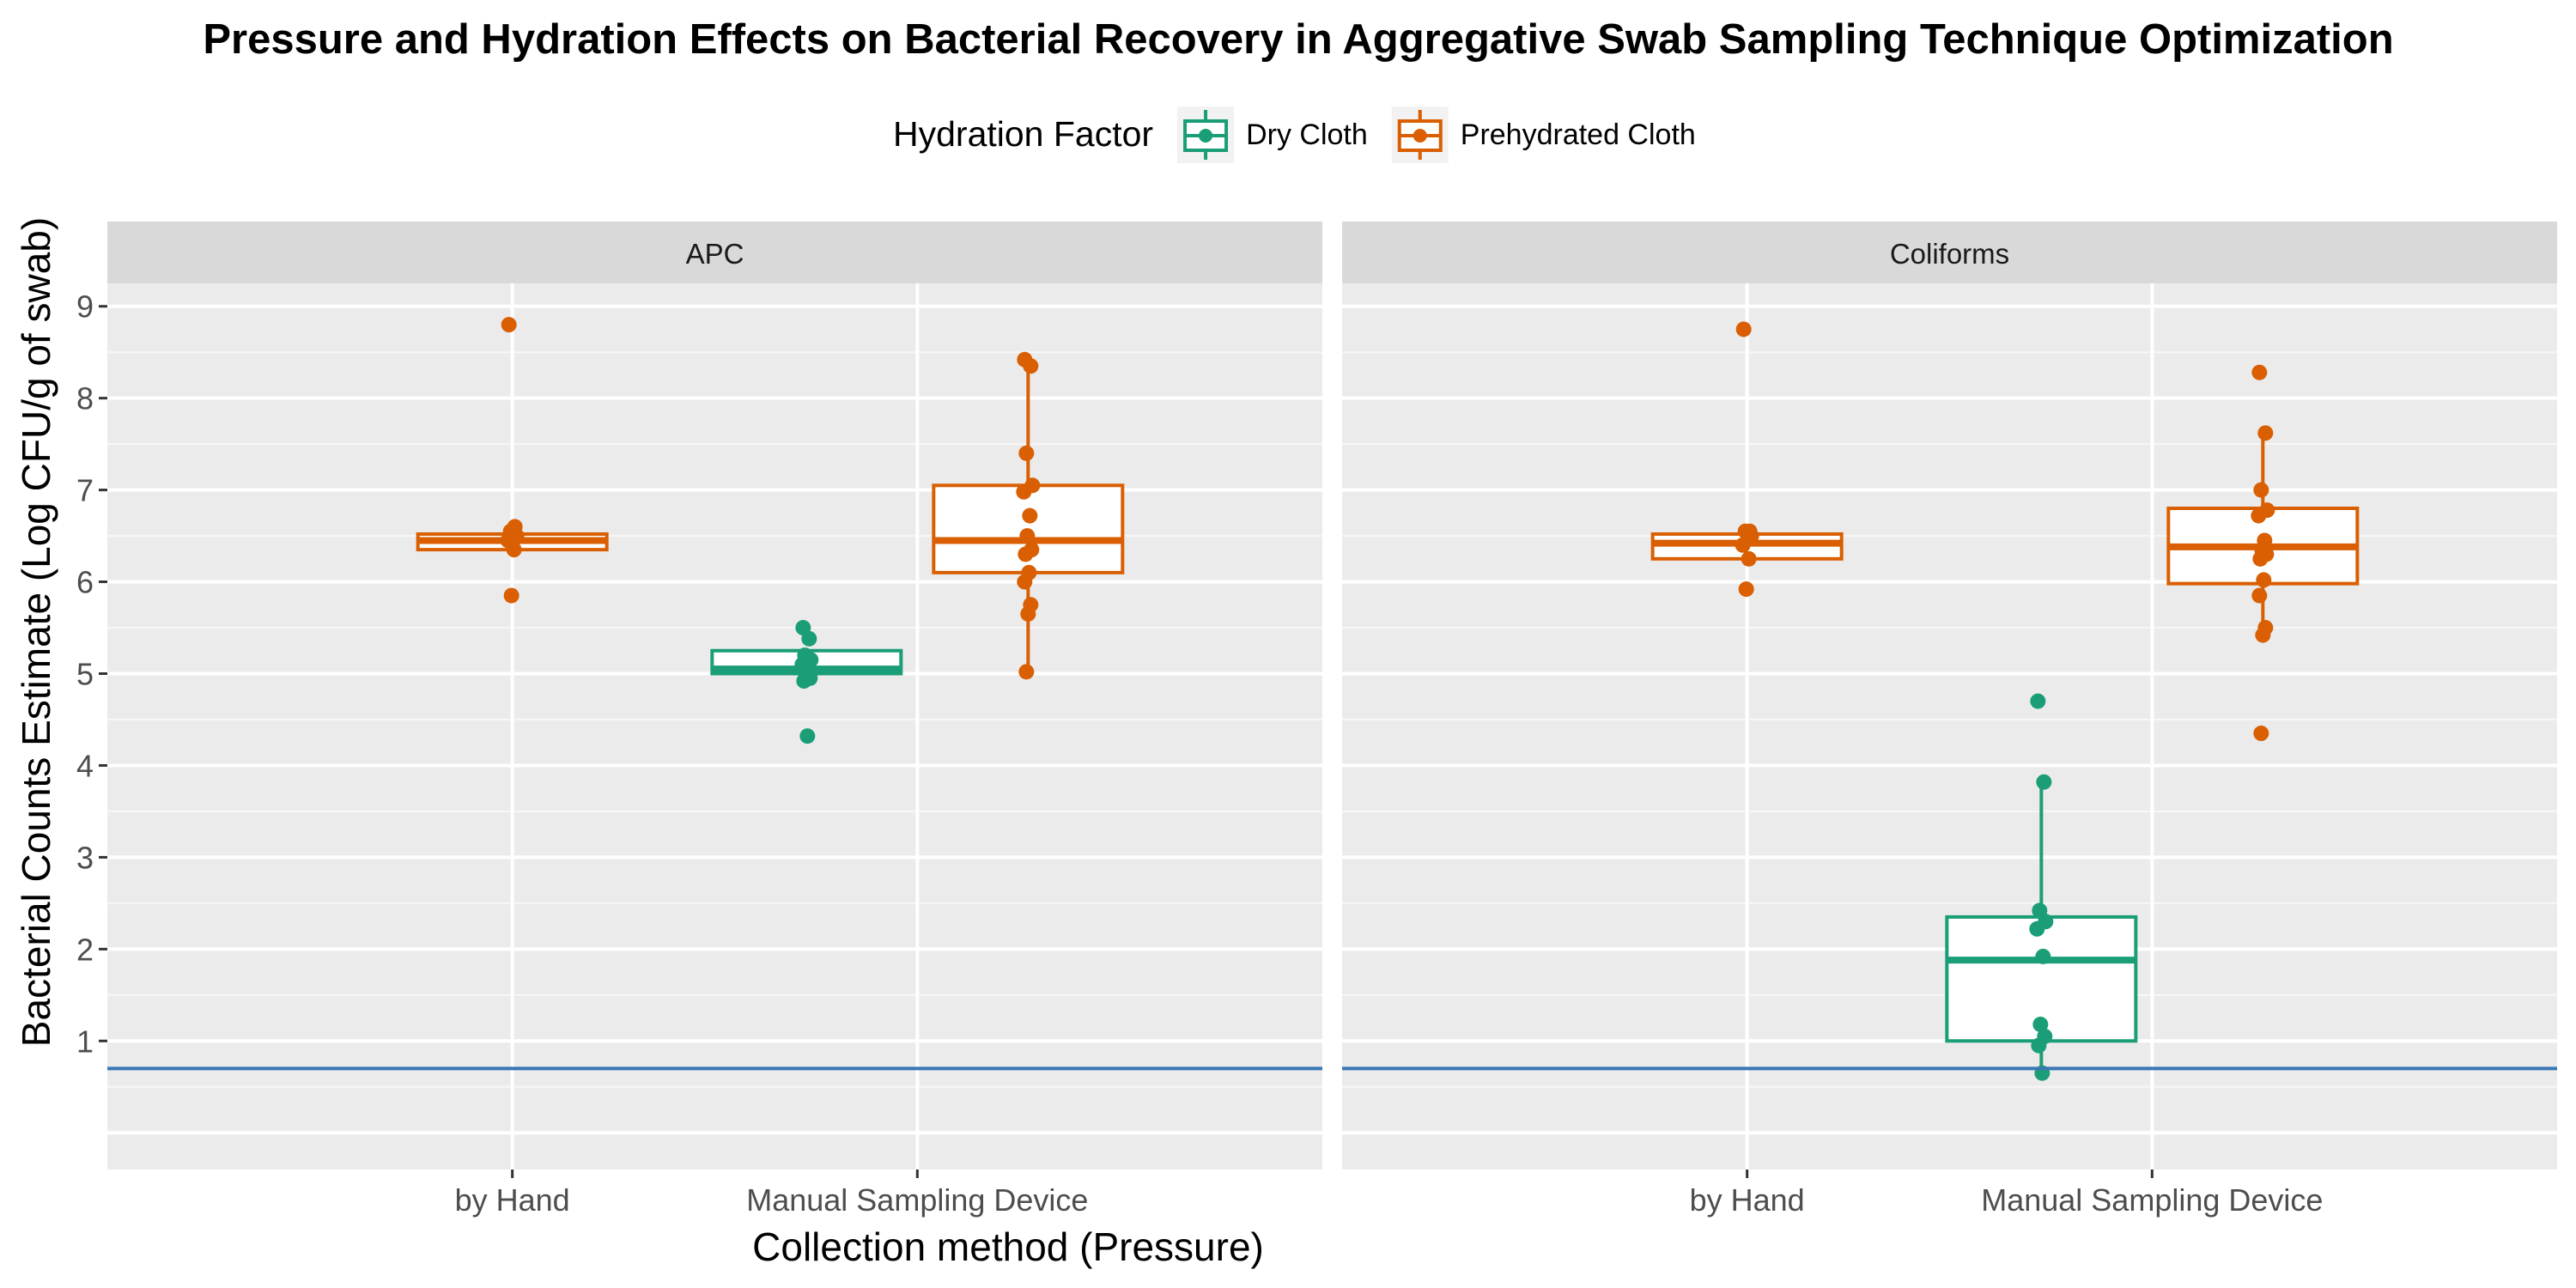 The height and width of the screenshot is (1288, 2576). I want to click on x-axis-title: Collection method (Pressure), so click(1008, 1246).